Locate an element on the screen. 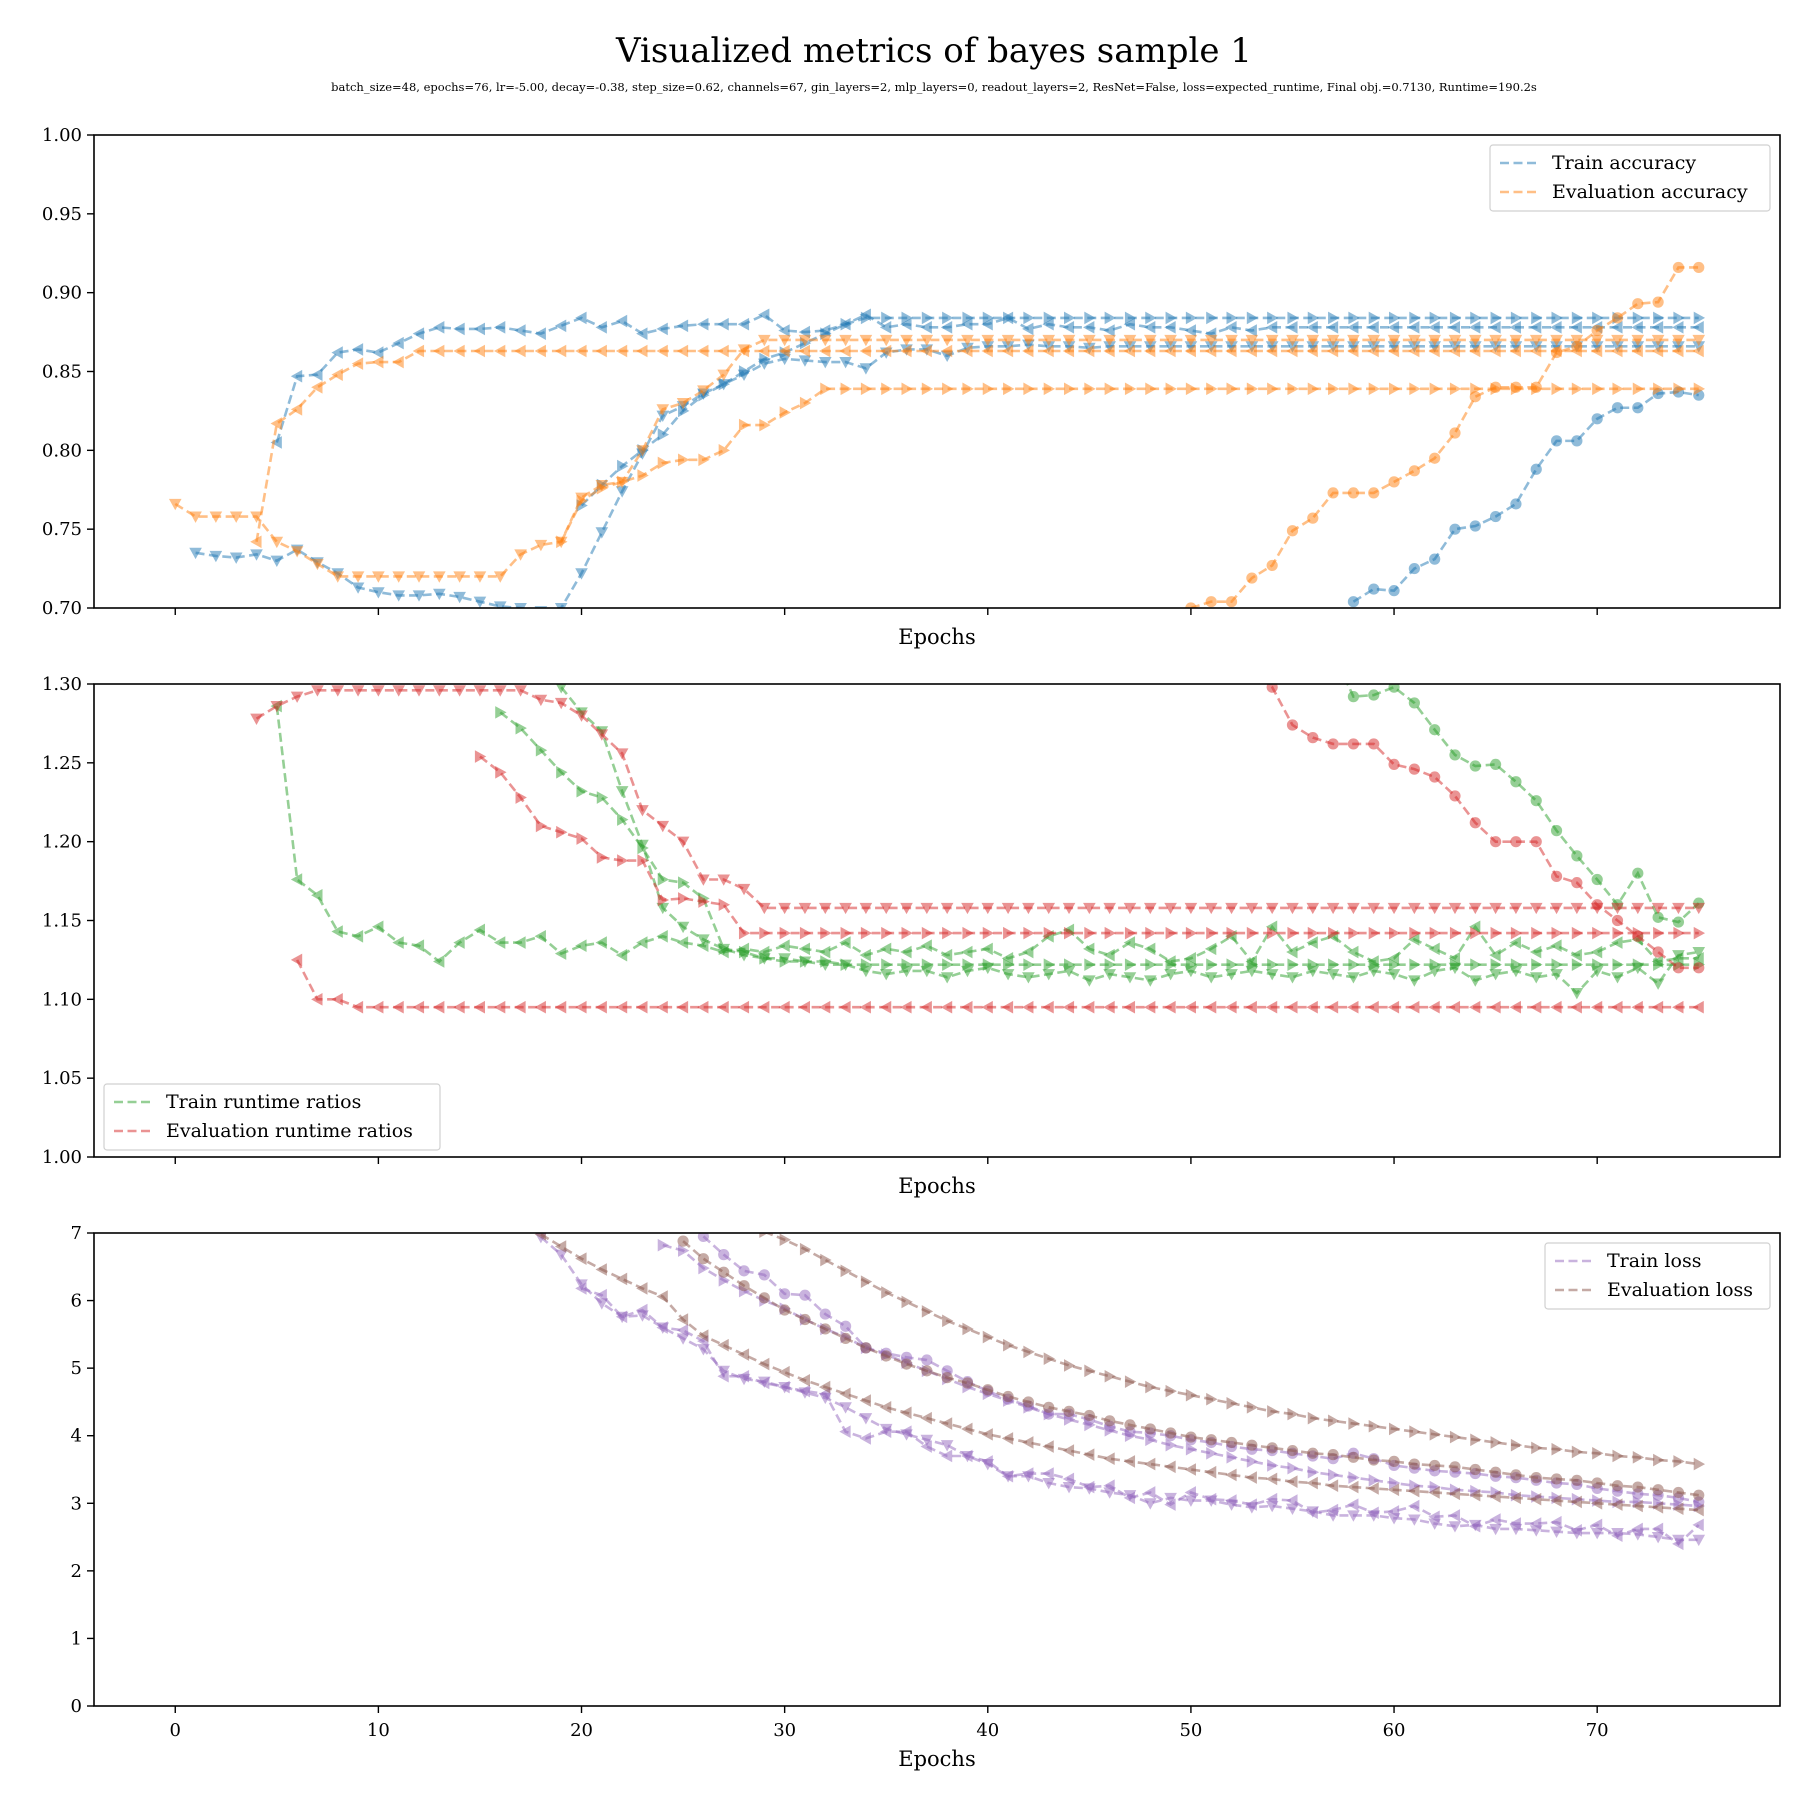 This screenshot has width=1800, height=1800. series-line is located at coordinates (1119, 1389).